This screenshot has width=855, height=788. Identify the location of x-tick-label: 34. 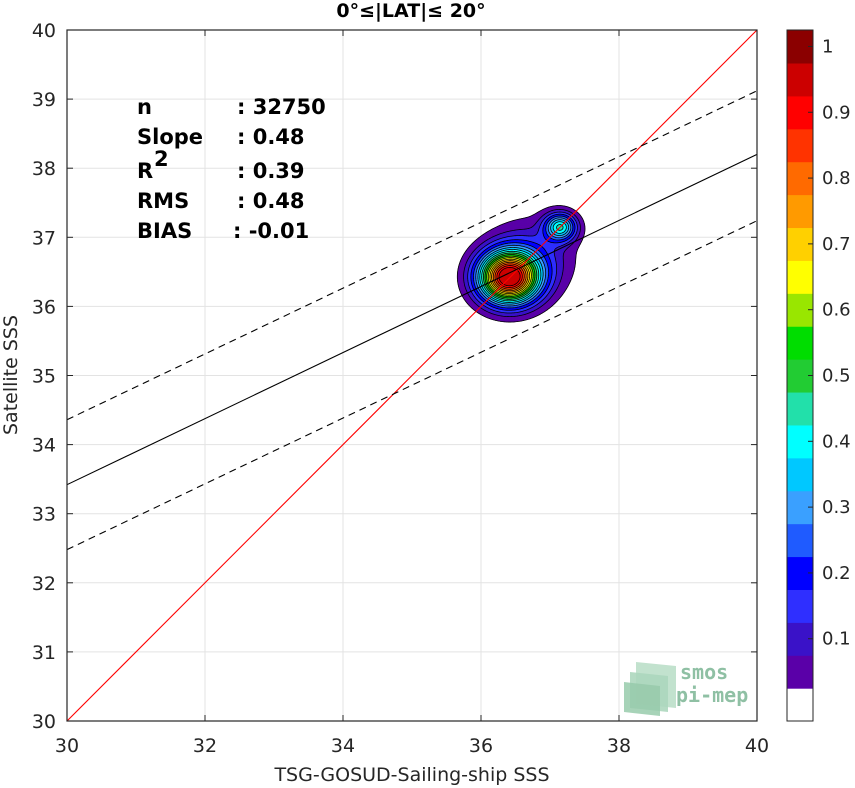
(343, 746).